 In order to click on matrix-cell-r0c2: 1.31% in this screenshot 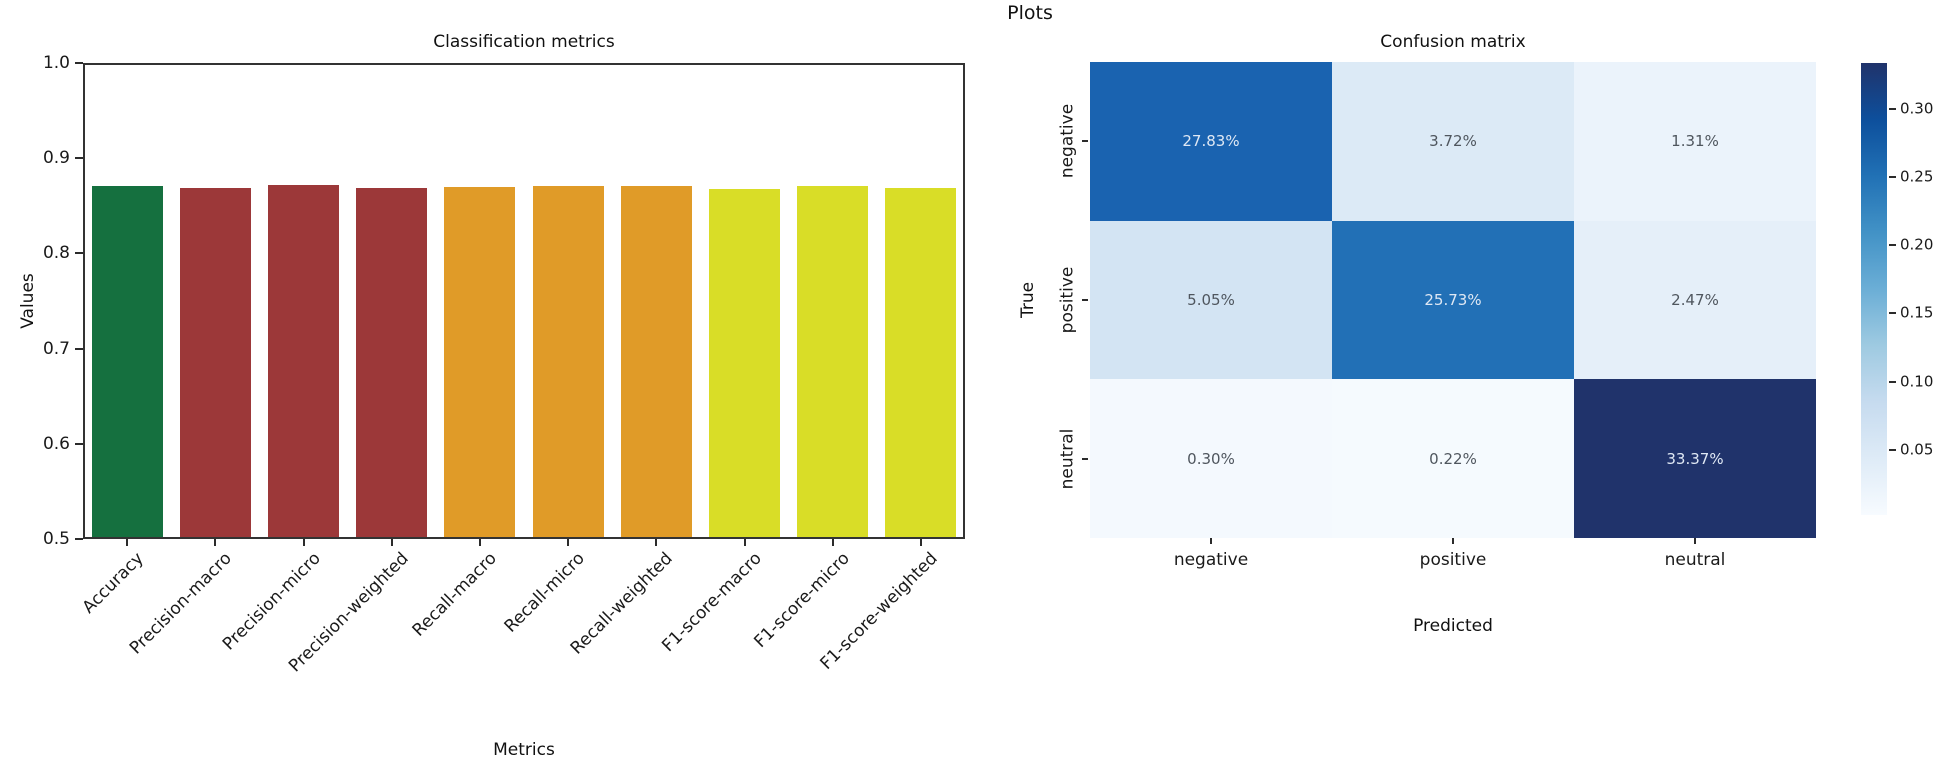, I will do `click(1695, 141)`.